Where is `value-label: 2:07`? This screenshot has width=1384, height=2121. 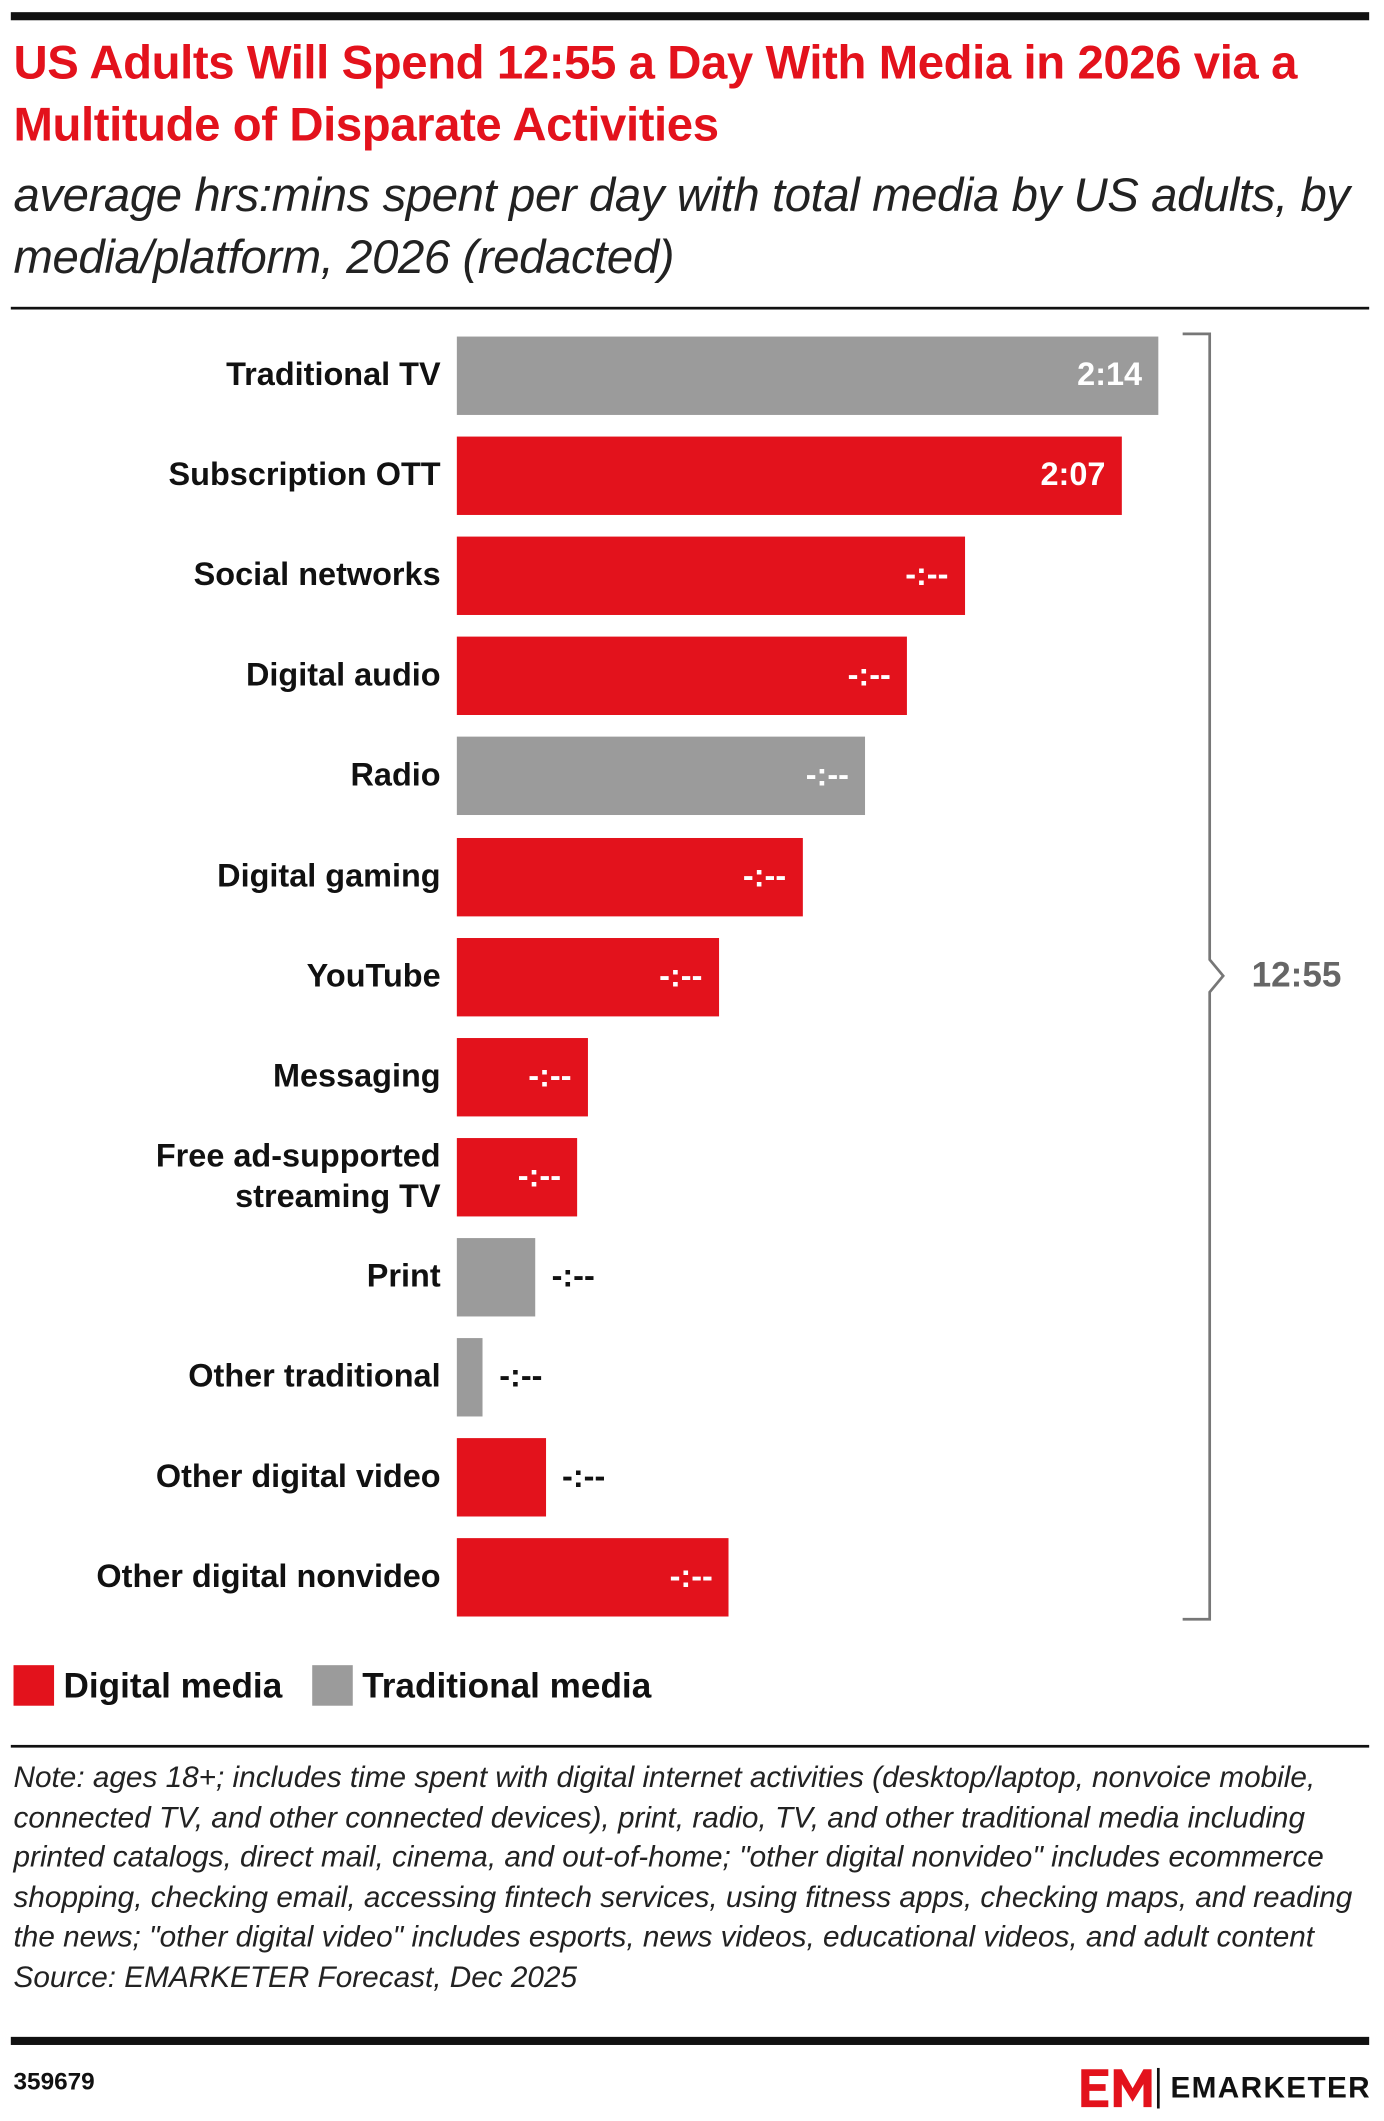 value-label: 2:07 is located at coordinates (1073, 475).